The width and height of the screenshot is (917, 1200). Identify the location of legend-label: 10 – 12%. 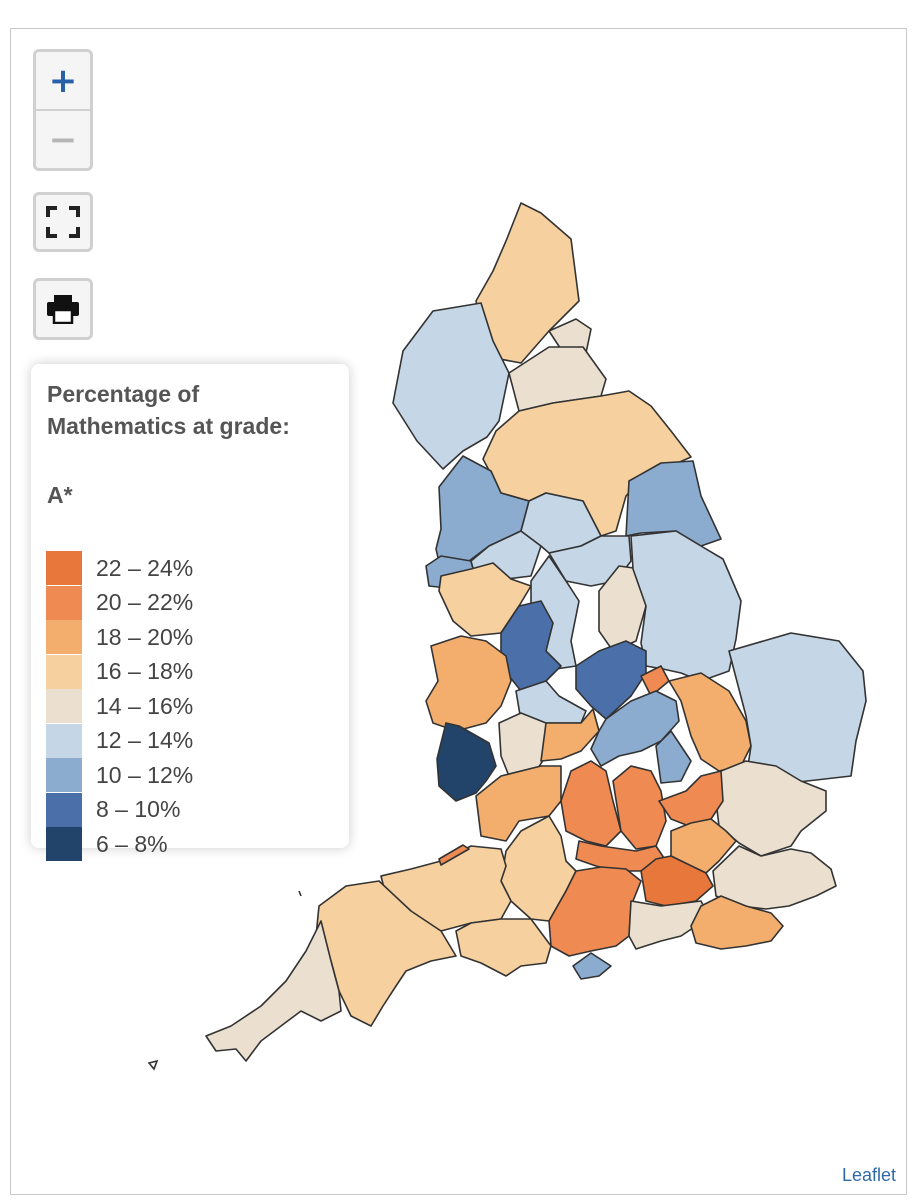
(145, 774).